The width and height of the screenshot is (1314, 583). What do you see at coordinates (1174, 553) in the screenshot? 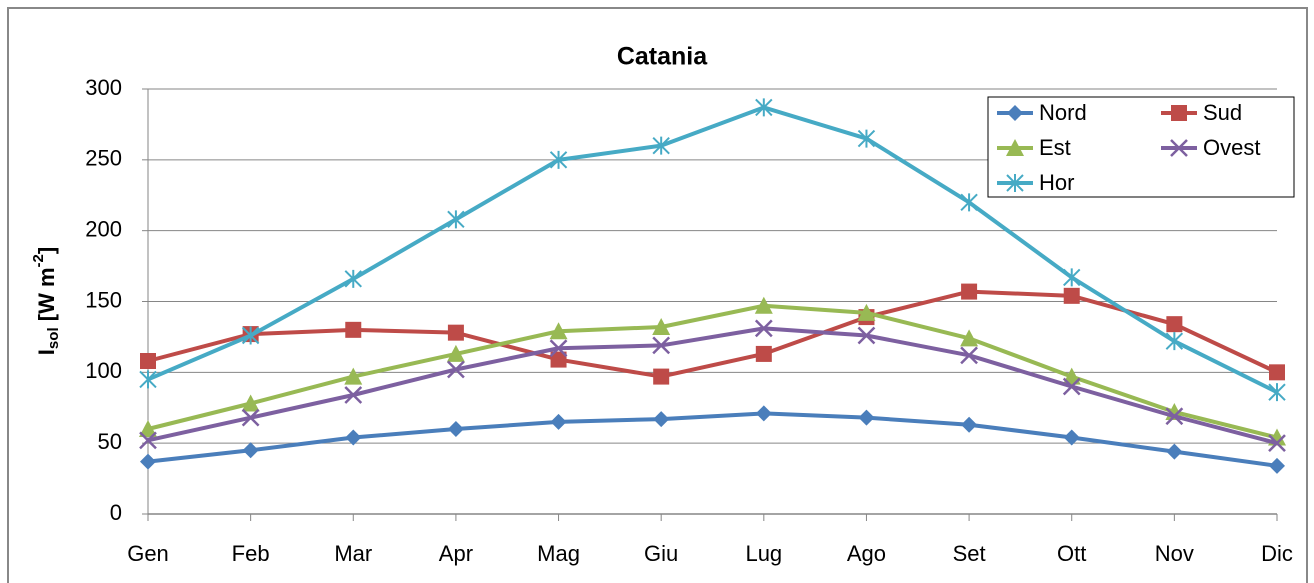
I see `x-tick-label: Nov` at bounding box center [1174, 553].